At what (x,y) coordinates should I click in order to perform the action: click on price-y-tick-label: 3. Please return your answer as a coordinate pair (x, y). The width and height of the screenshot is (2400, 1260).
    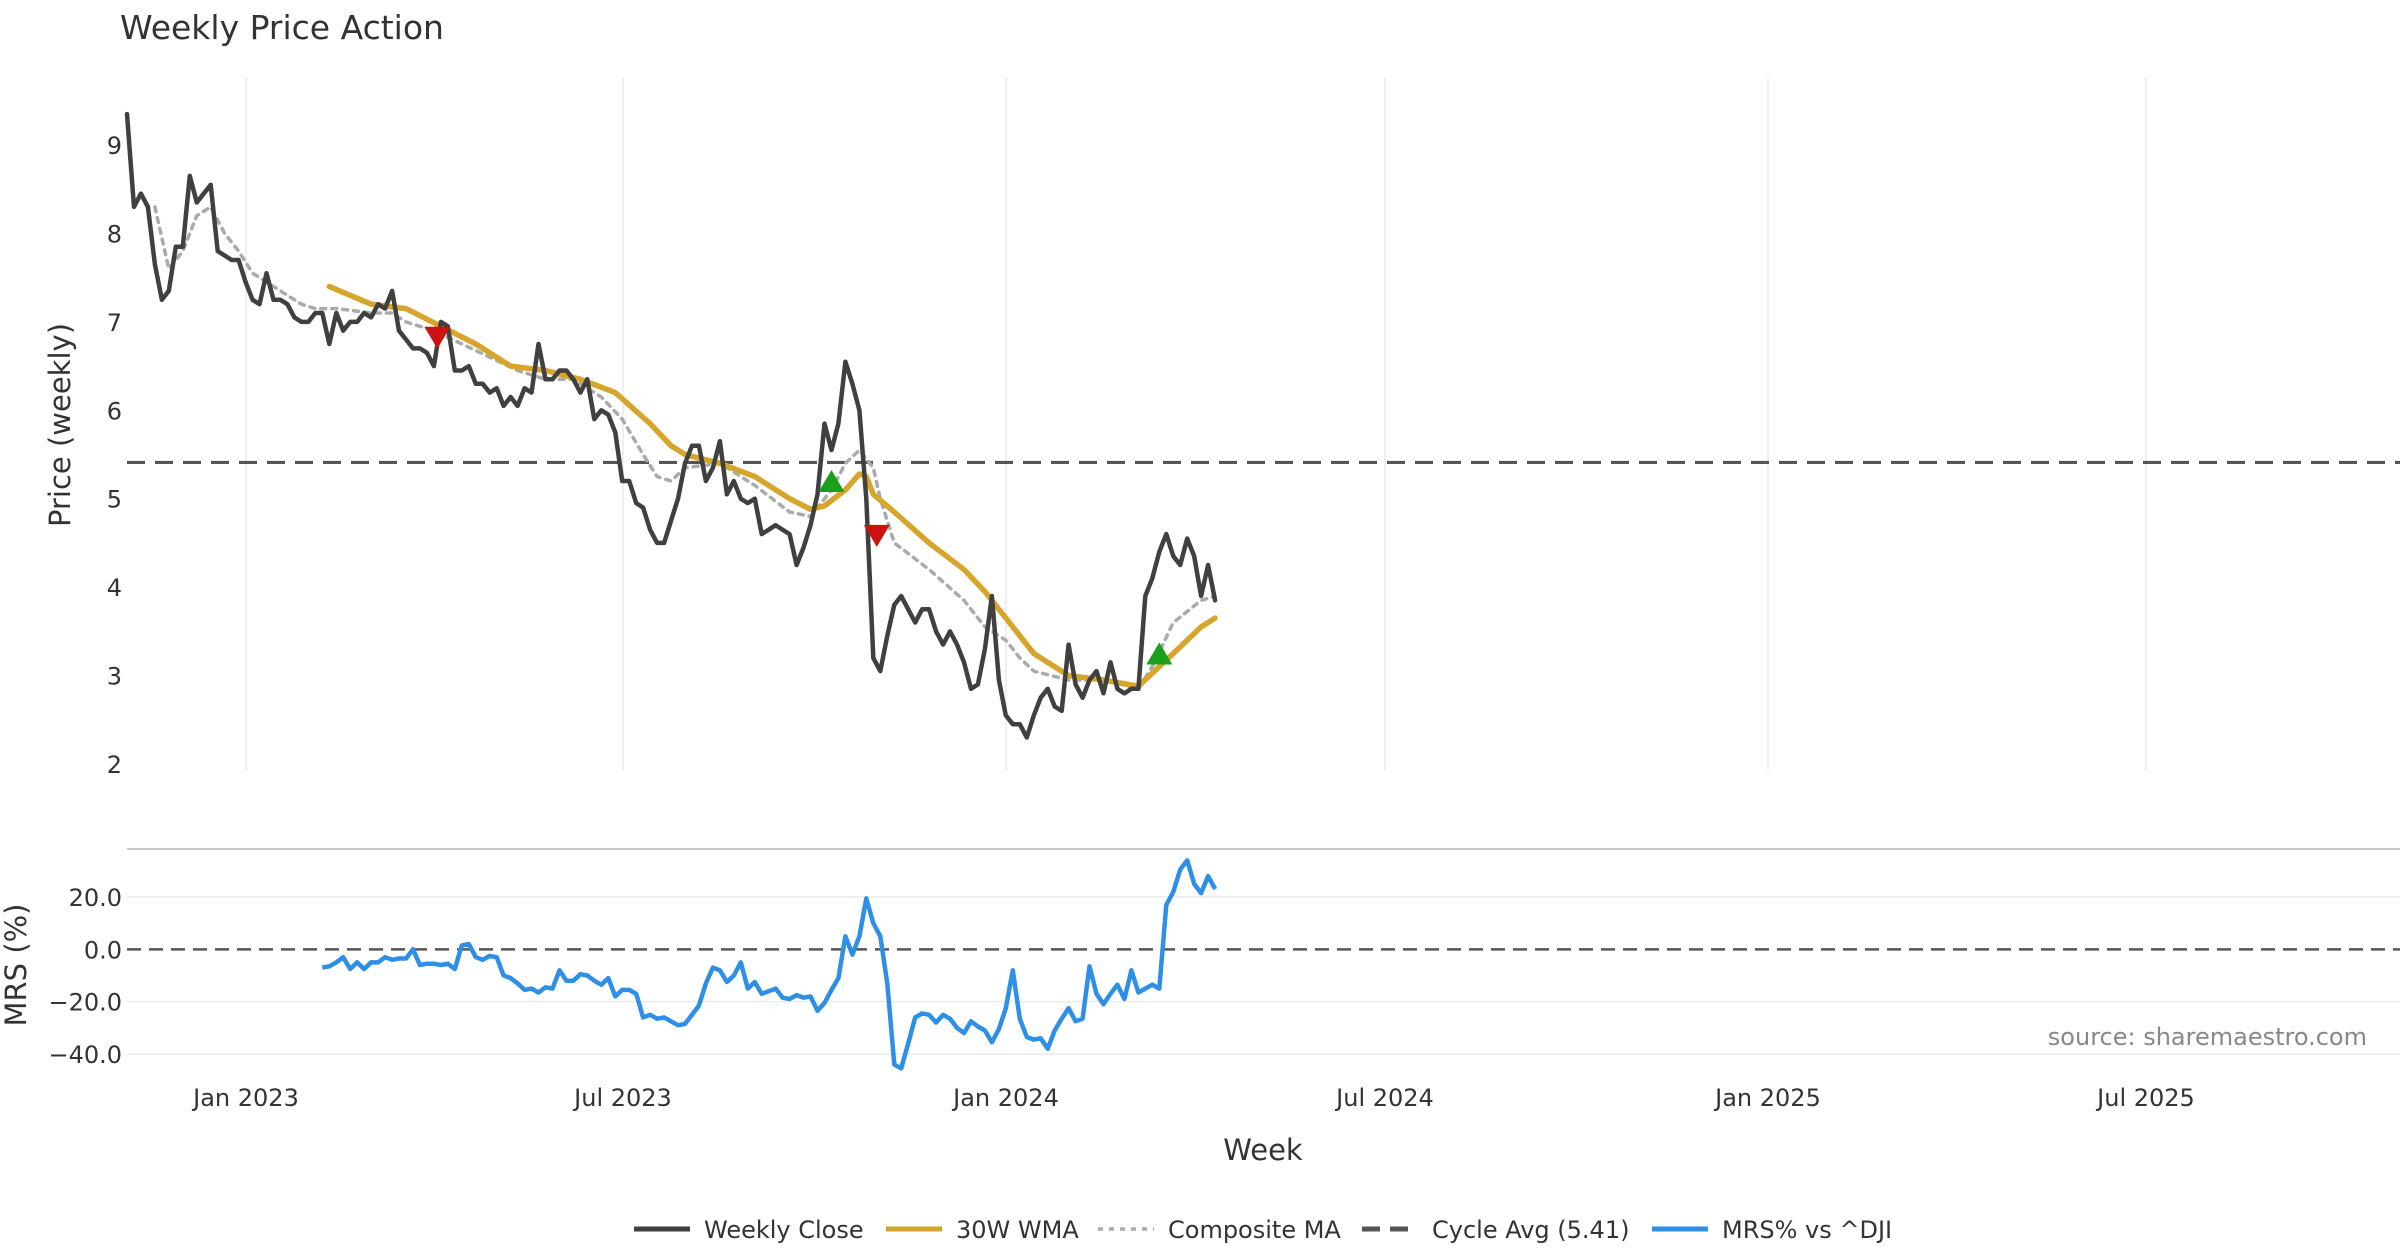
    Looking at the image, I should click on (114, 677).